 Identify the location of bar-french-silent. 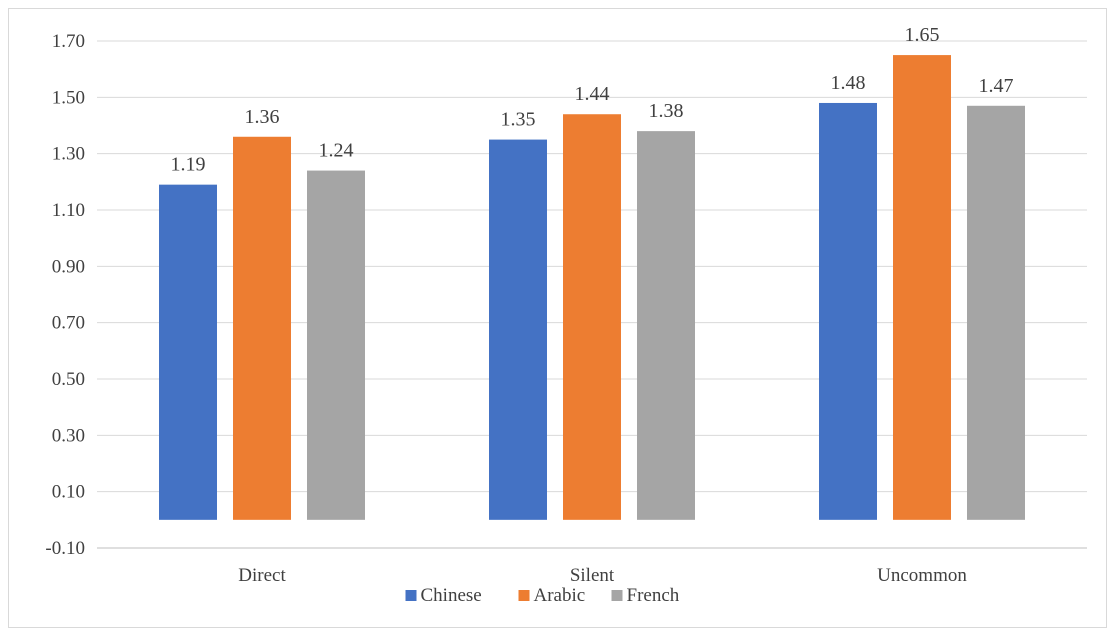
(666, 325).